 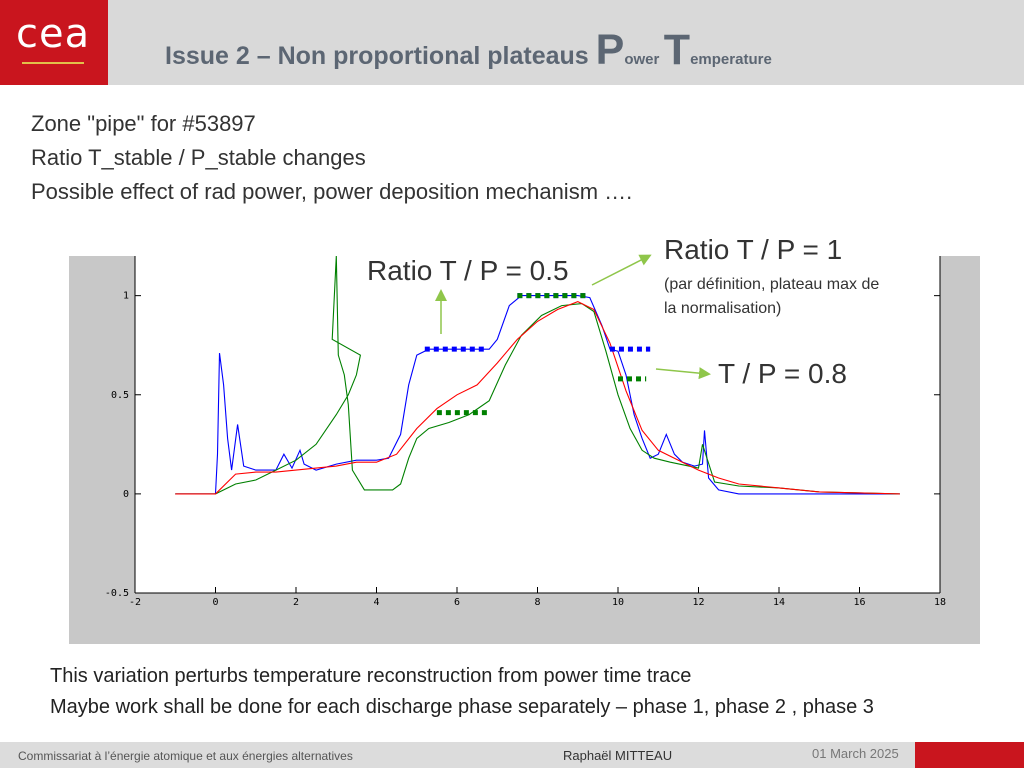 I want to click on annotation-ratio-1-note-line2: la normalisation), so click(x=723, y=308).